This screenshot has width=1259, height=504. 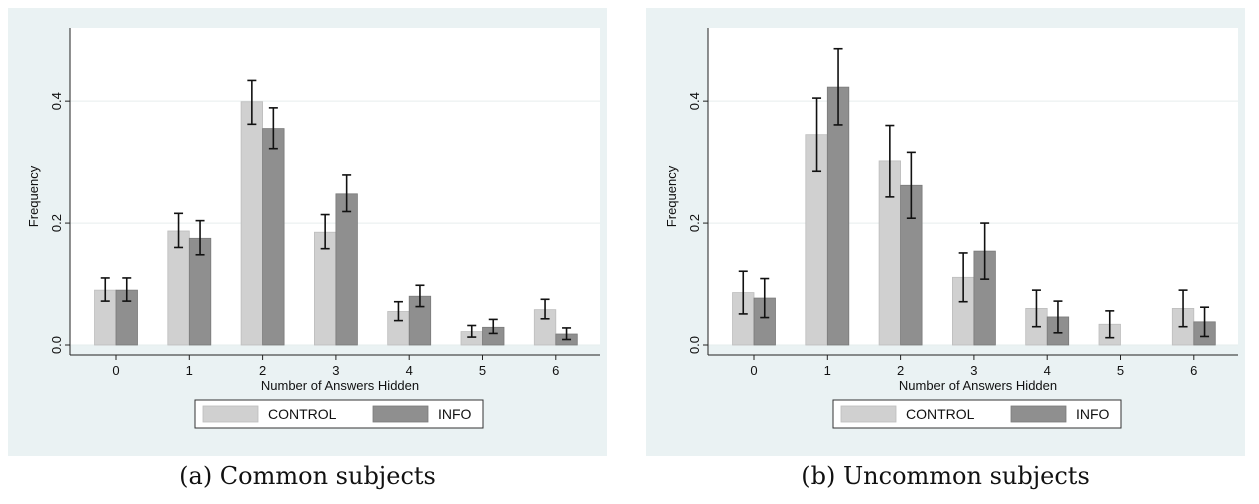 What do you see at coordinates (252, 223) in the screenshot?
I see `bar-control` at bounding box center [252, 223].